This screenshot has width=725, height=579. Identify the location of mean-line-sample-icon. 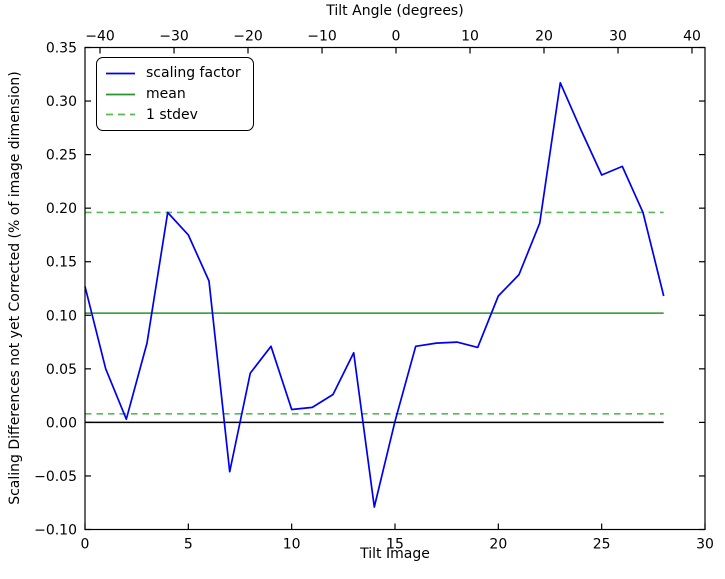
(120, 94).